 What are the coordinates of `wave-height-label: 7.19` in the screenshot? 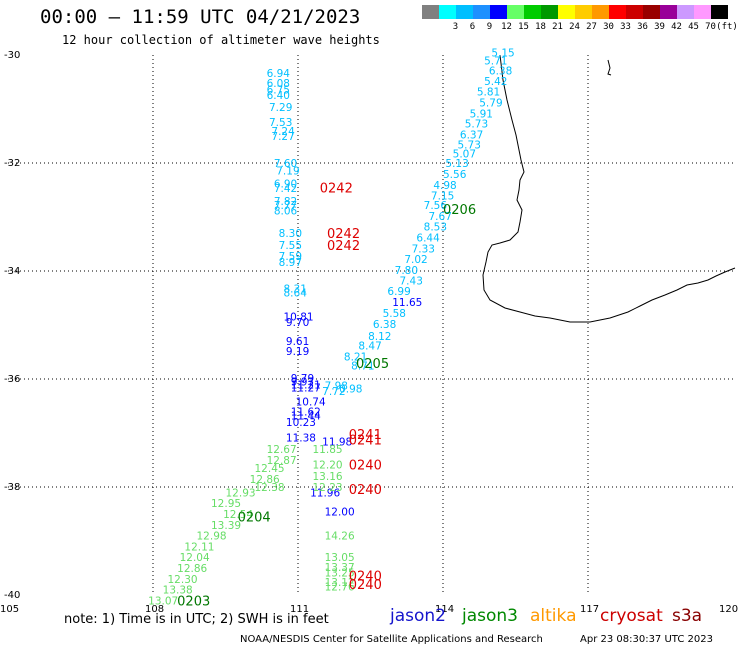 It's located at (287, 172).